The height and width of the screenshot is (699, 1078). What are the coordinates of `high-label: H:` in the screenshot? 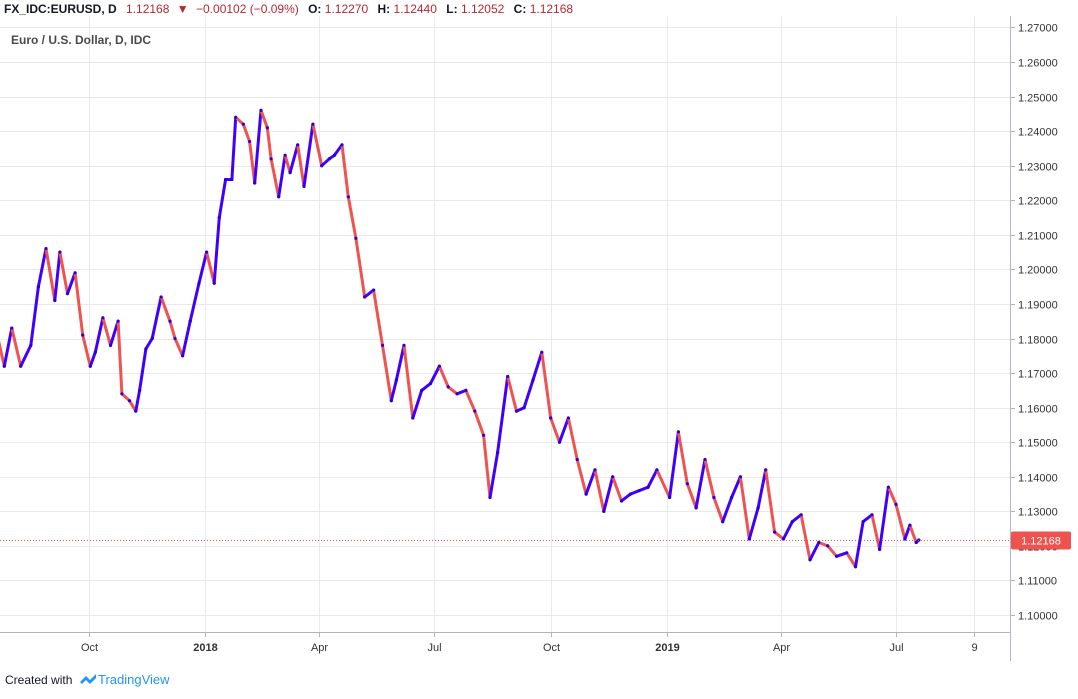 It's located at (384, 9).